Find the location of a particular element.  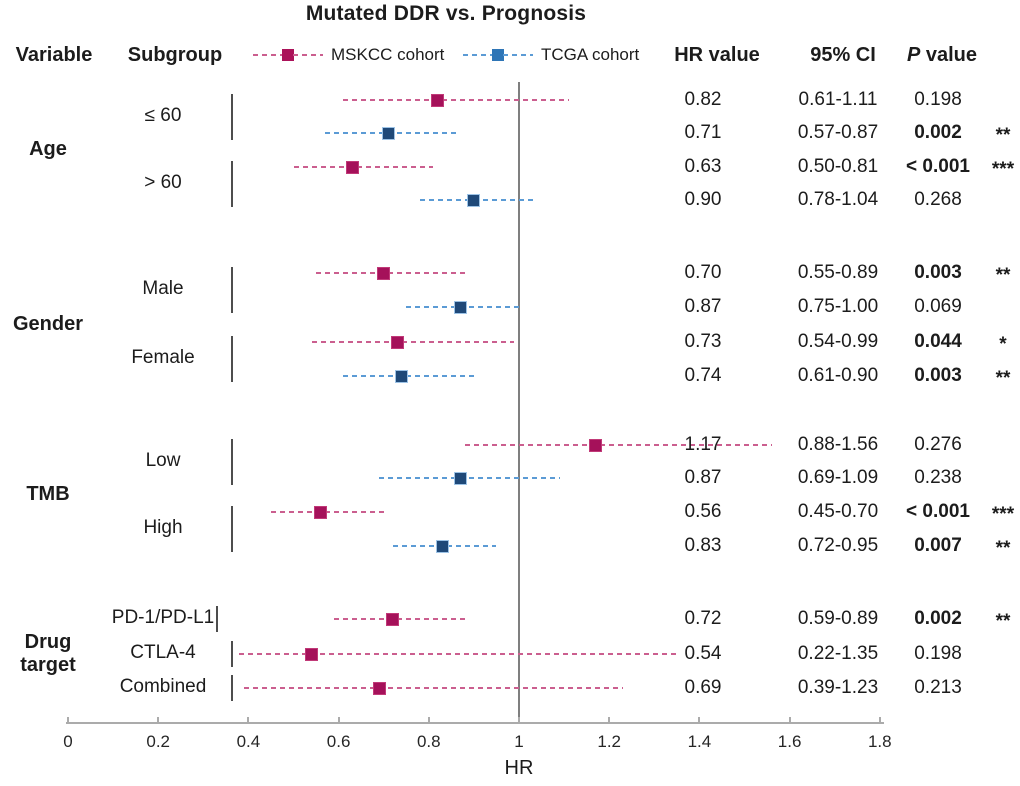

p-value: < 0.001 is located at coordinates (938, 166).